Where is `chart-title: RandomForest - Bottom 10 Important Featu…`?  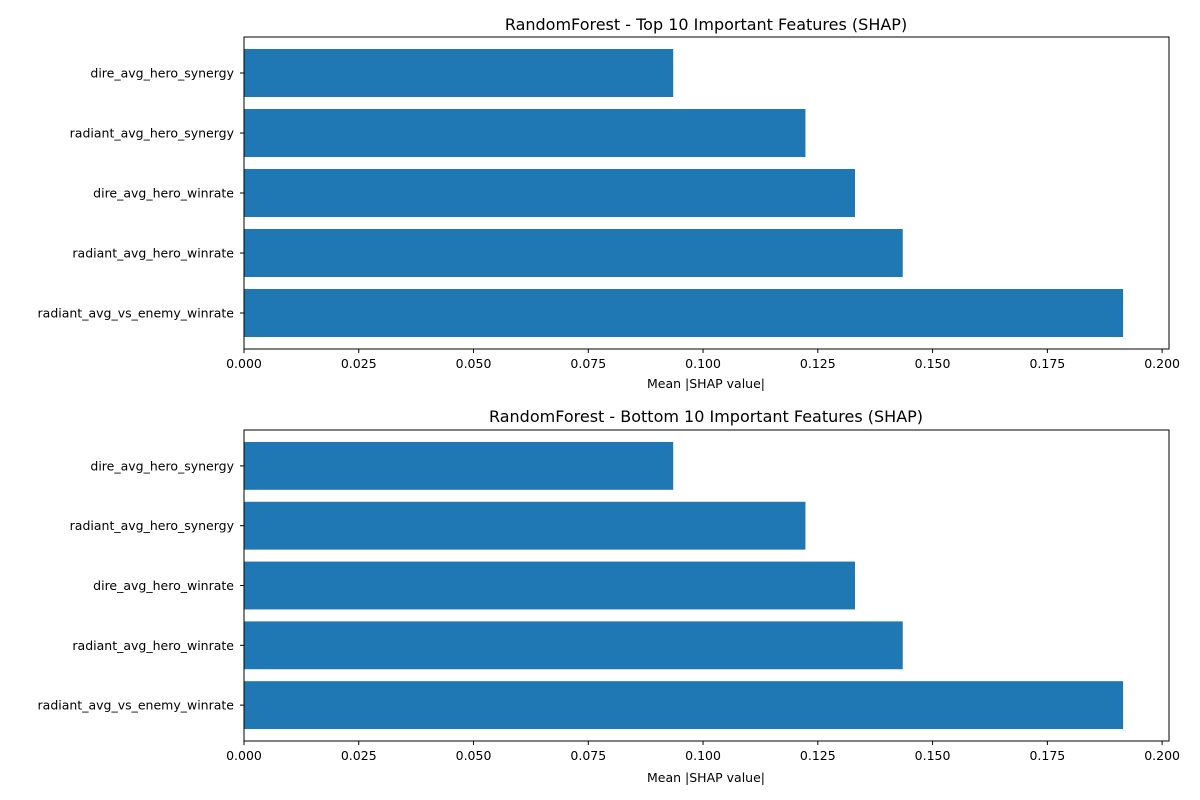 chart-title: RandomForest - Bottom 10 Important Featu… is located at coordinates (706, 416).